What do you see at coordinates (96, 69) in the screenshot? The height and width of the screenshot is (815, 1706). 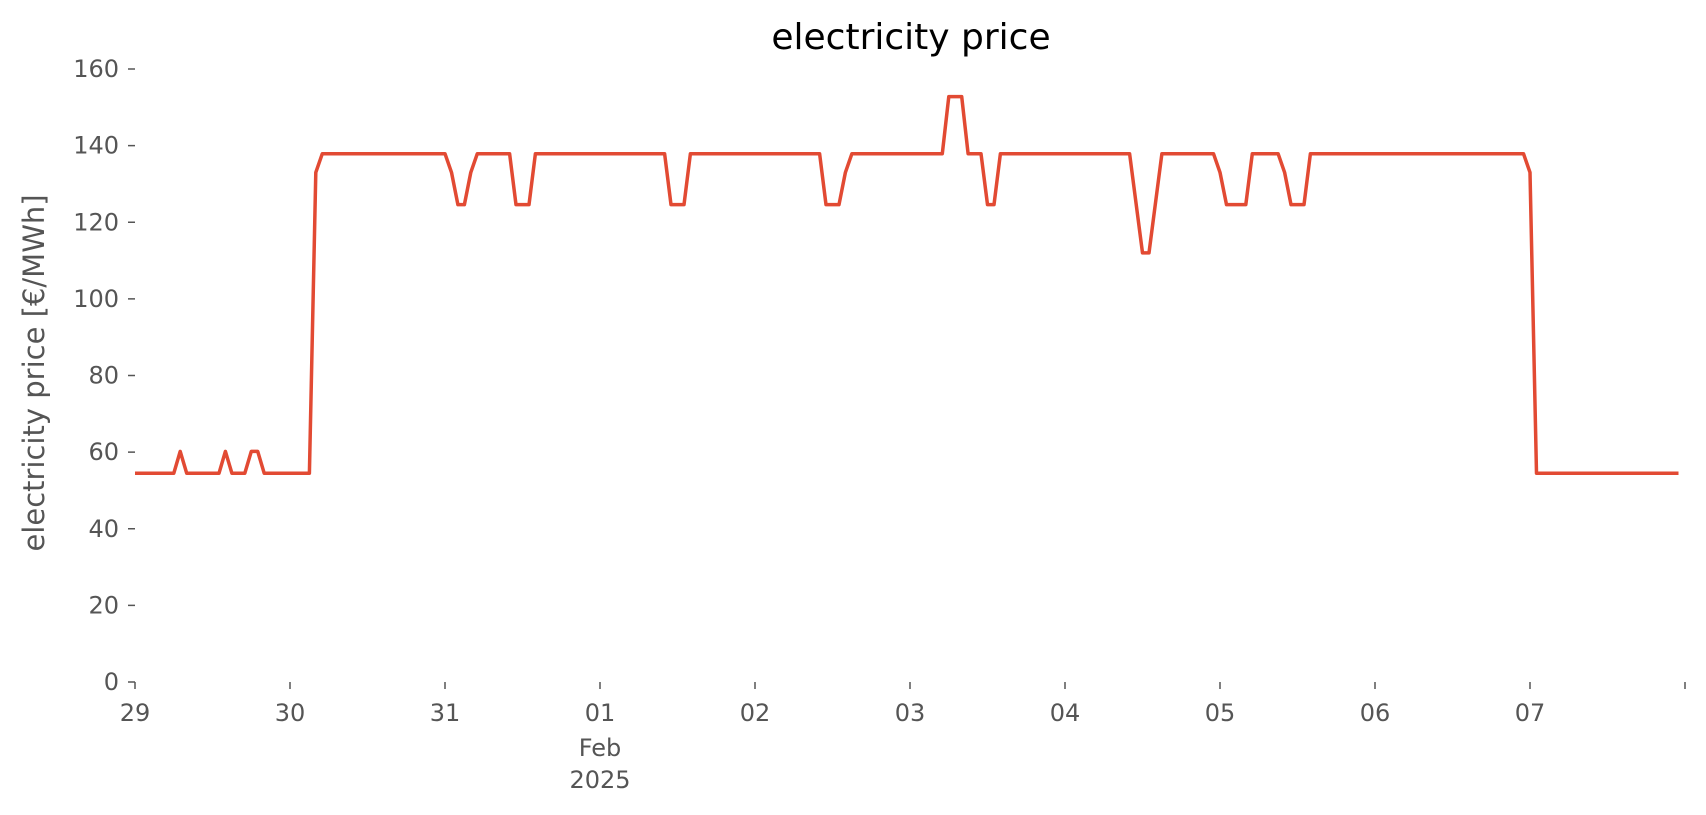 I see `y-tick-label: 160` at bounding box center [96, 69].